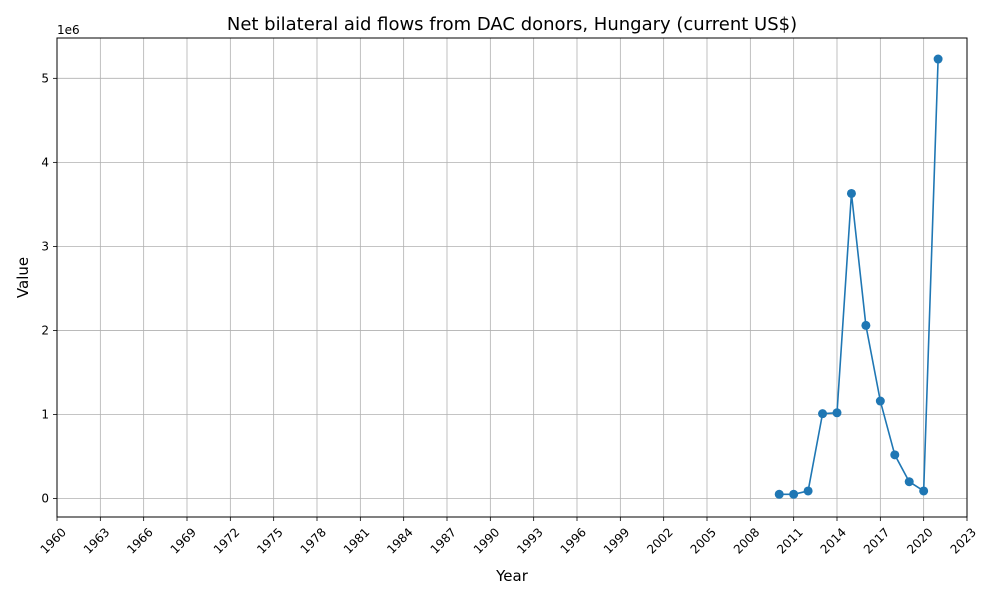  I want to click on x-axis-label: Year, so click(512, 576).